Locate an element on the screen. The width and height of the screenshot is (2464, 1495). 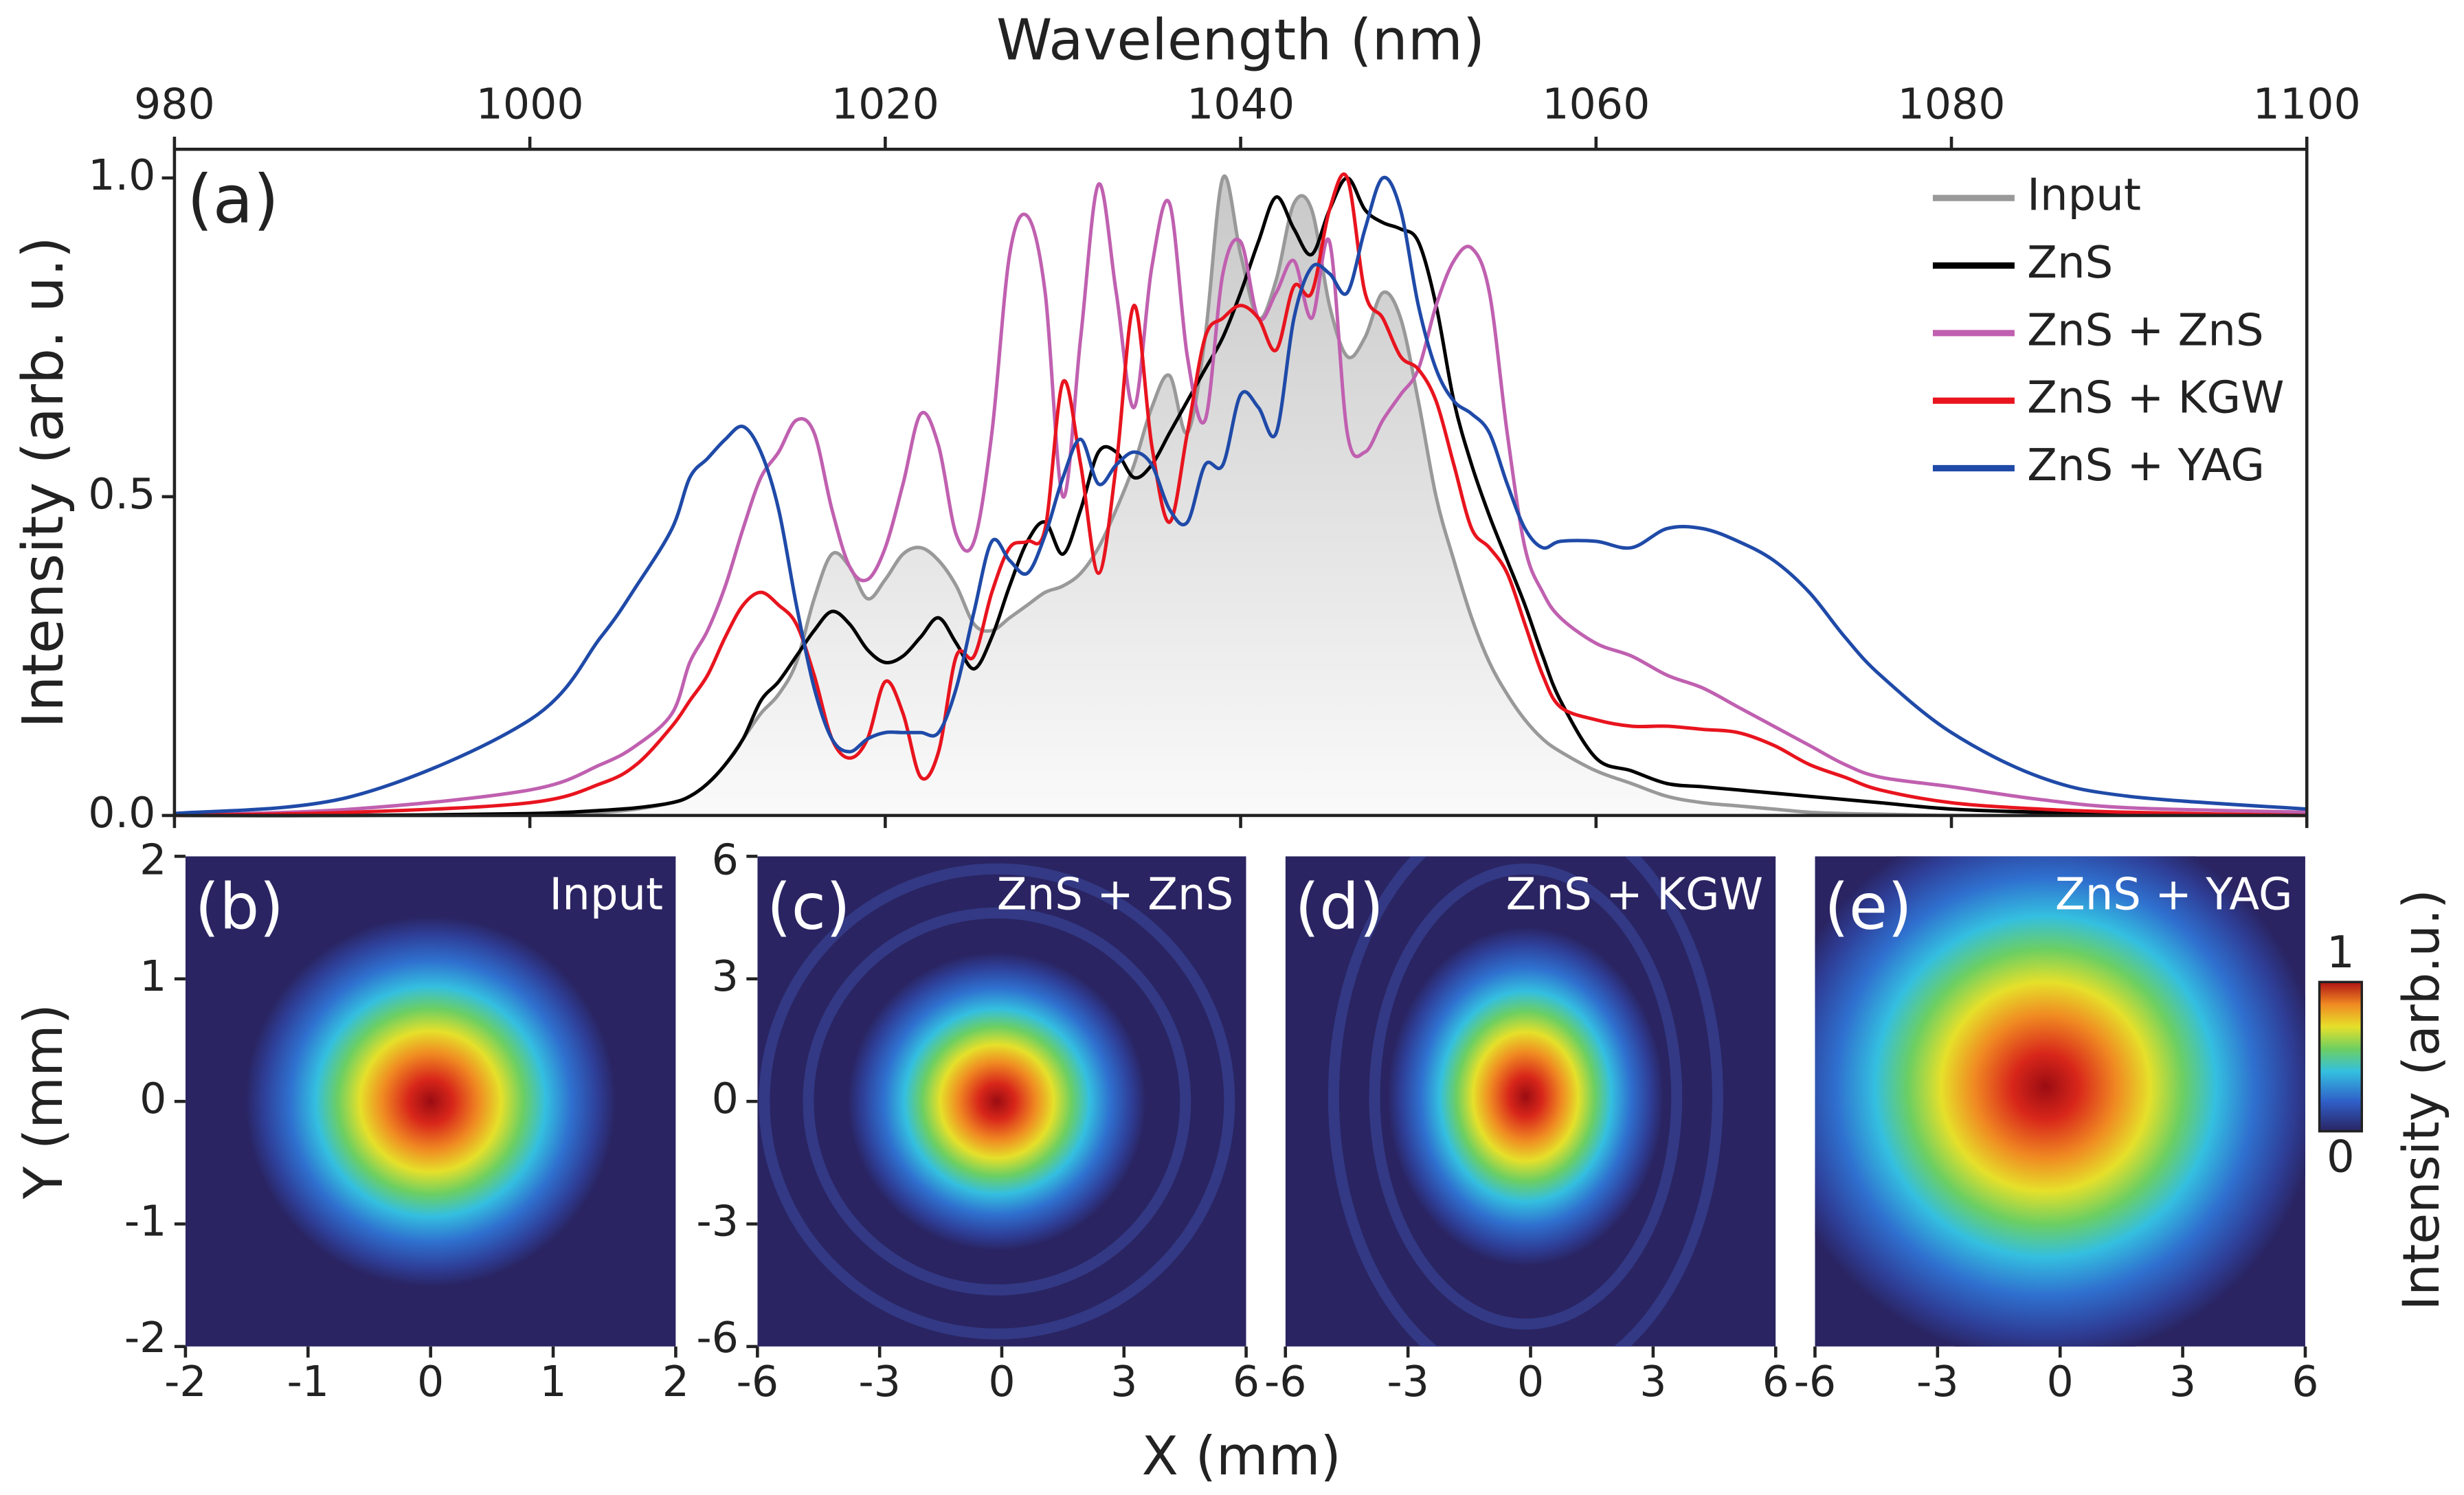
colorbar-tick-label: 0 is located at coordinates (2341, 1157).